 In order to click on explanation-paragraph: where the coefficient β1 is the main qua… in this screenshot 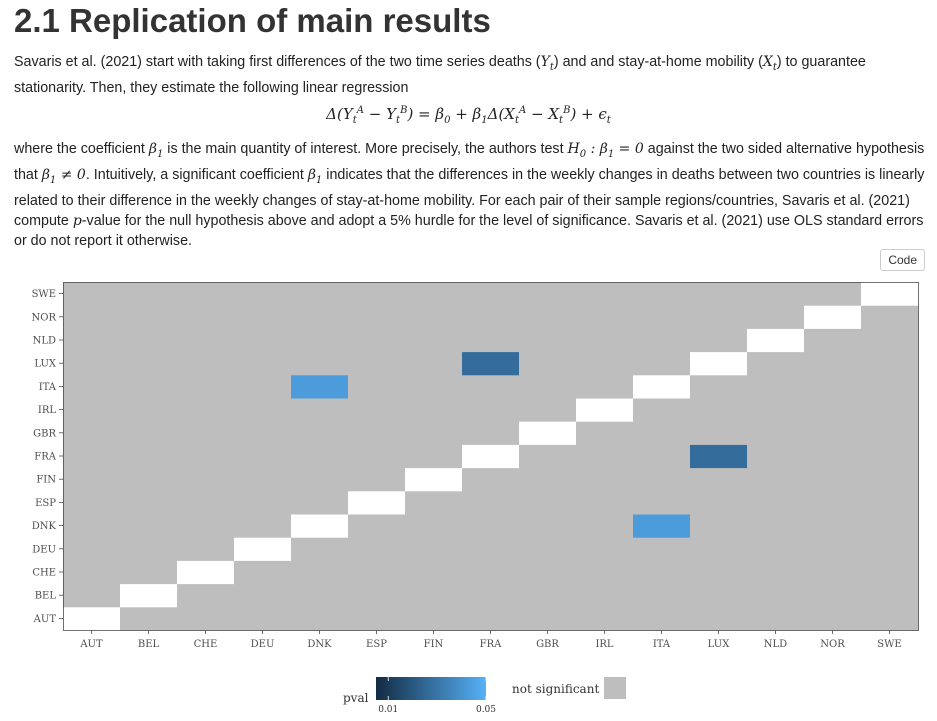, I will do `click(469, 195)`.